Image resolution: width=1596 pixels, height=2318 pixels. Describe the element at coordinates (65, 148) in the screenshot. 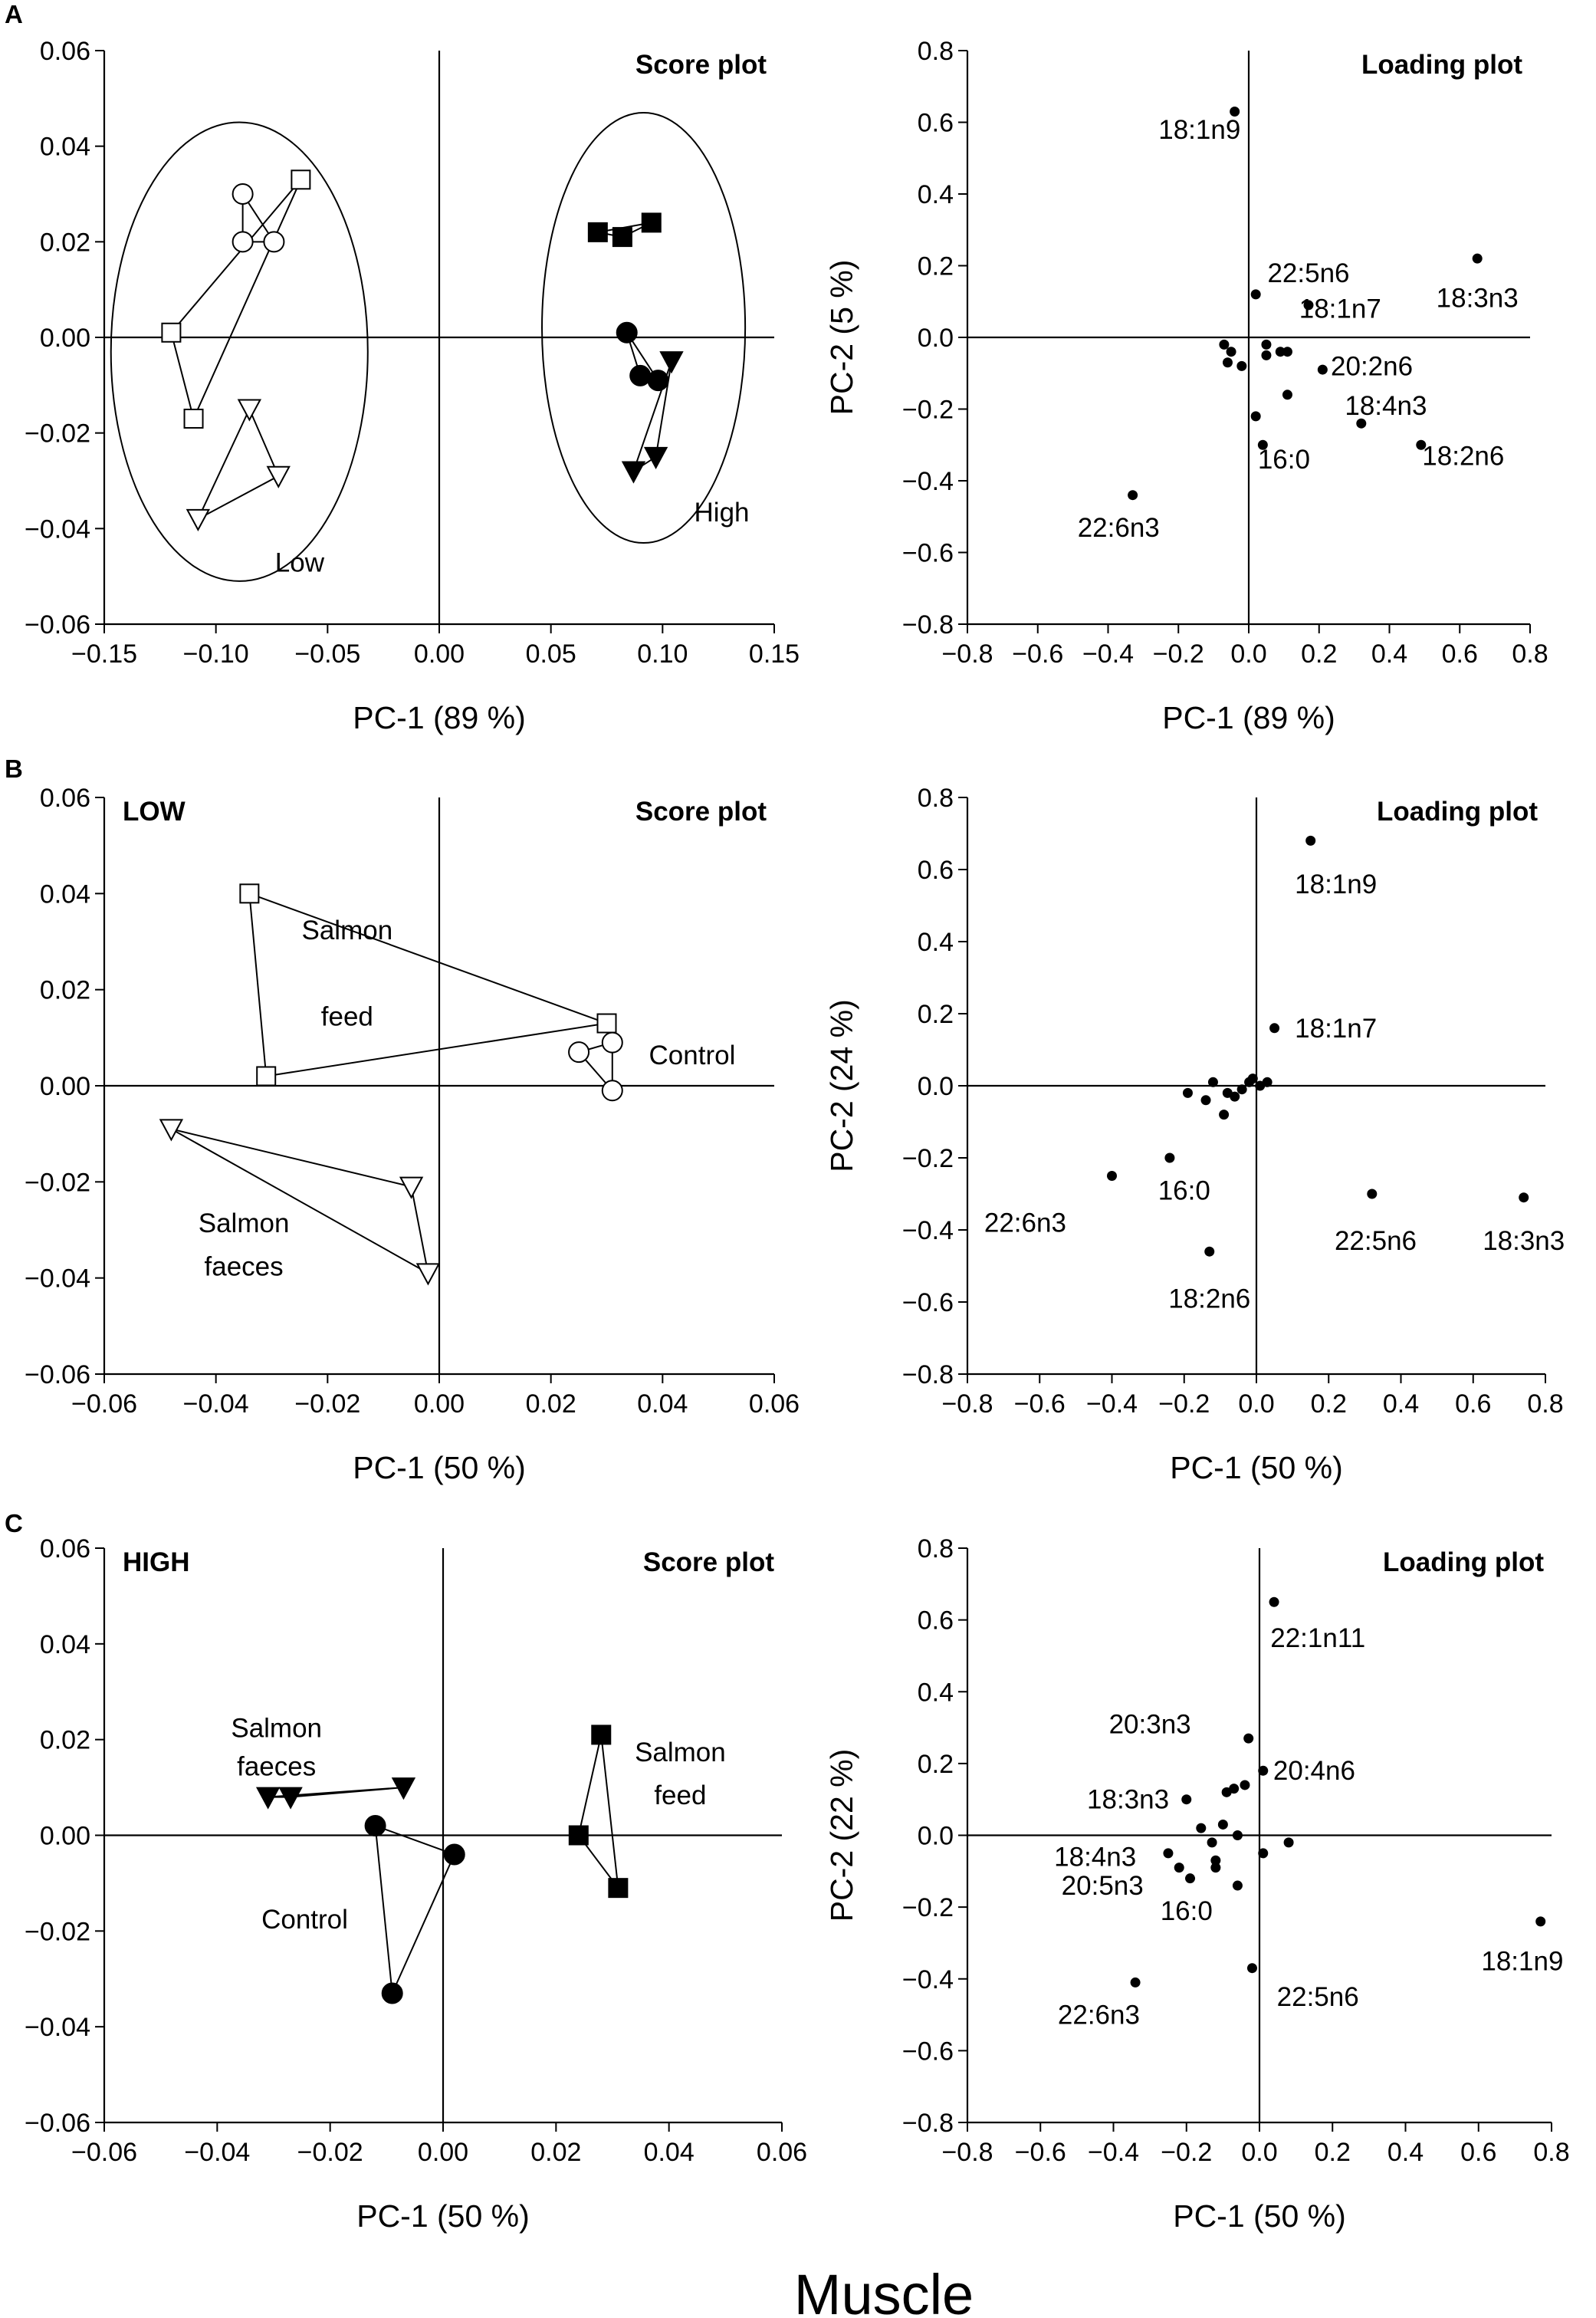

I see `y-tick-label: 0.04` at that location.